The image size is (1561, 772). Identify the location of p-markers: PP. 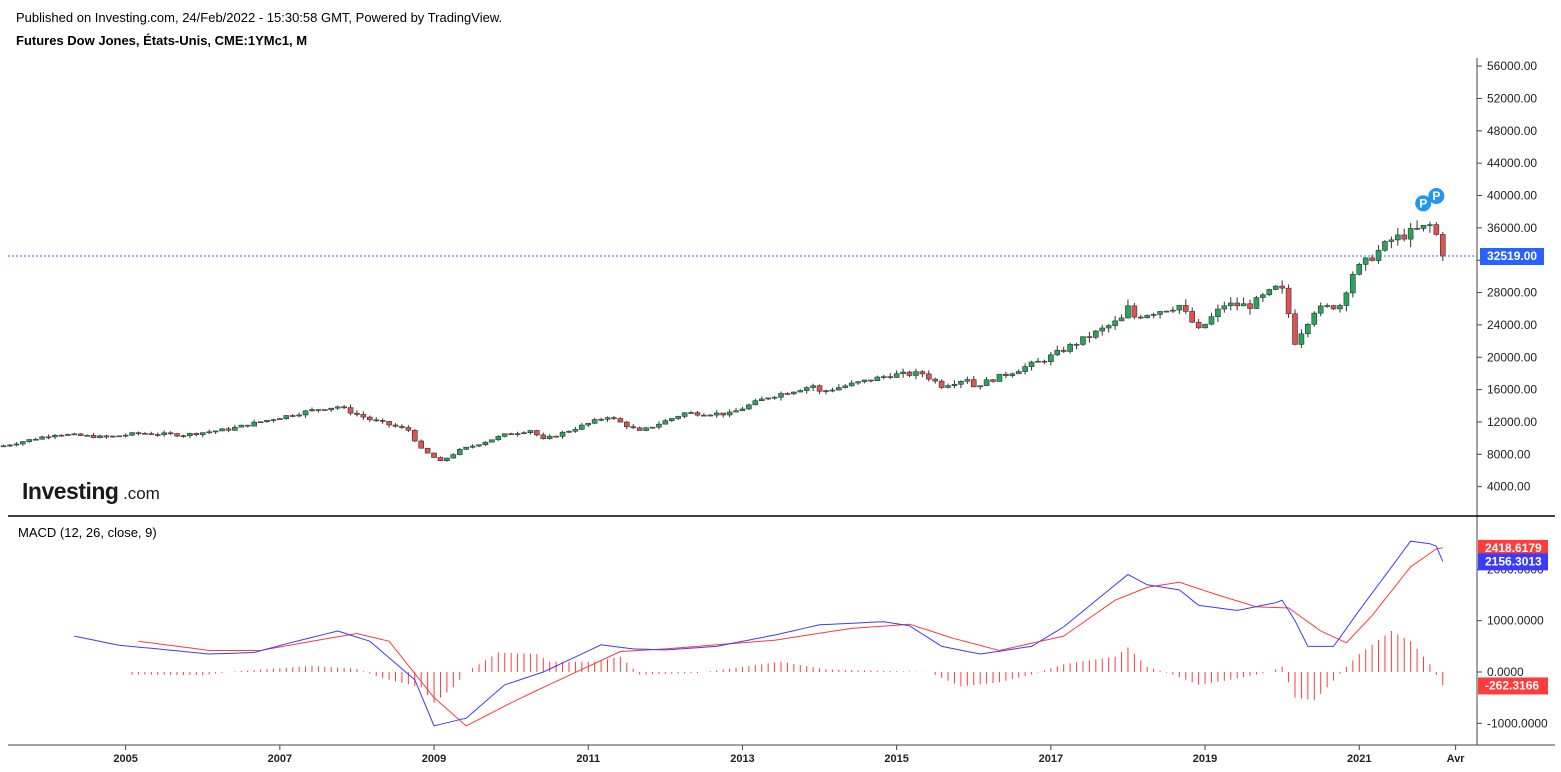
(1430, 200).